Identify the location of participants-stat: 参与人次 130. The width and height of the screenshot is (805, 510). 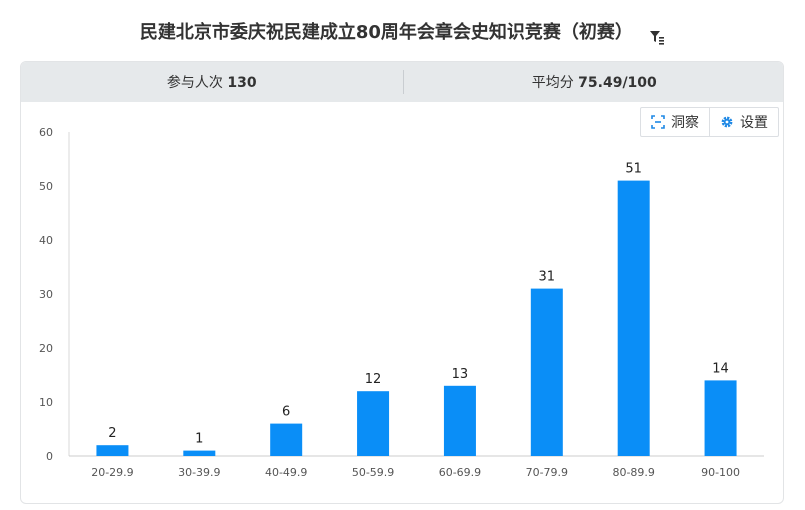
(212, 82).